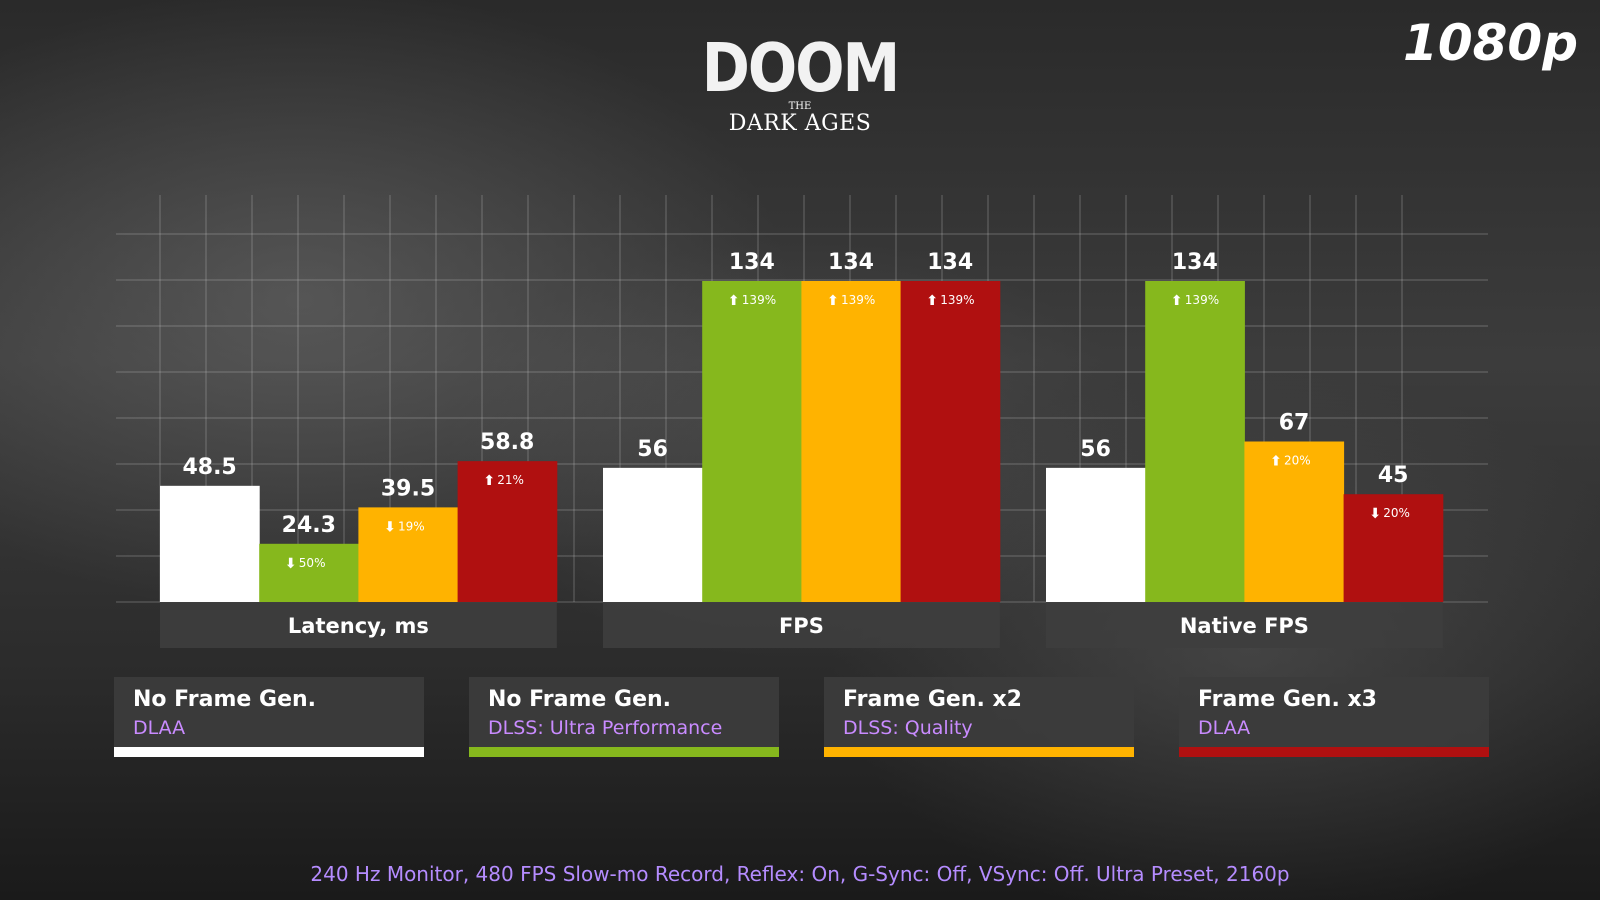  What do you see at coordinates (1393, 475) in the screenshot?
I see `bar-value-label: 45` at bounding box center [1393, 475].